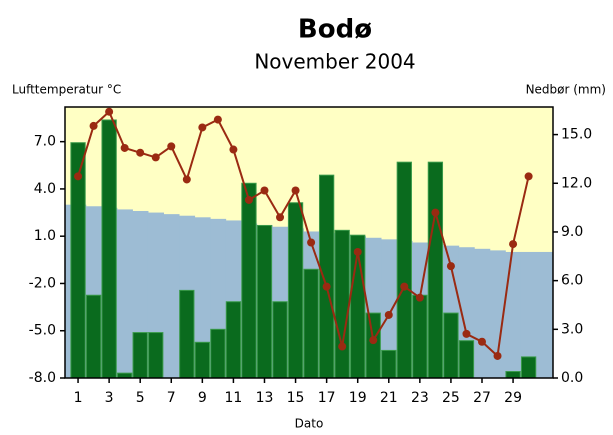 The width and height of the screenshot is (613, 435). What do you see at coordinates (482, 398) in the screenshot?
I see `x-tick-label: 27` at bounding box center [482, 398].